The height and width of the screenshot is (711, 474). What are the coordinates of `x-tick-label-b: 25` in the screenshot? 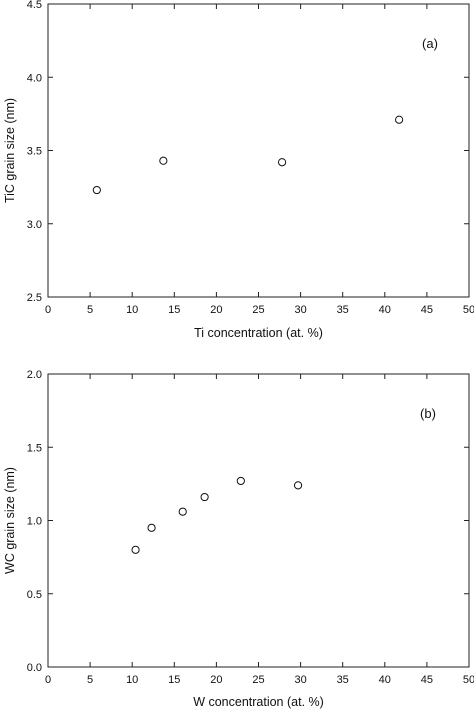 It's located at (258, 680).